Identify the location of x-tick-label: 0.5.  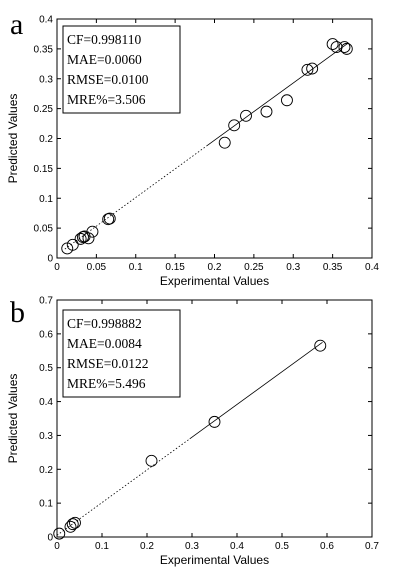
(282, 546).